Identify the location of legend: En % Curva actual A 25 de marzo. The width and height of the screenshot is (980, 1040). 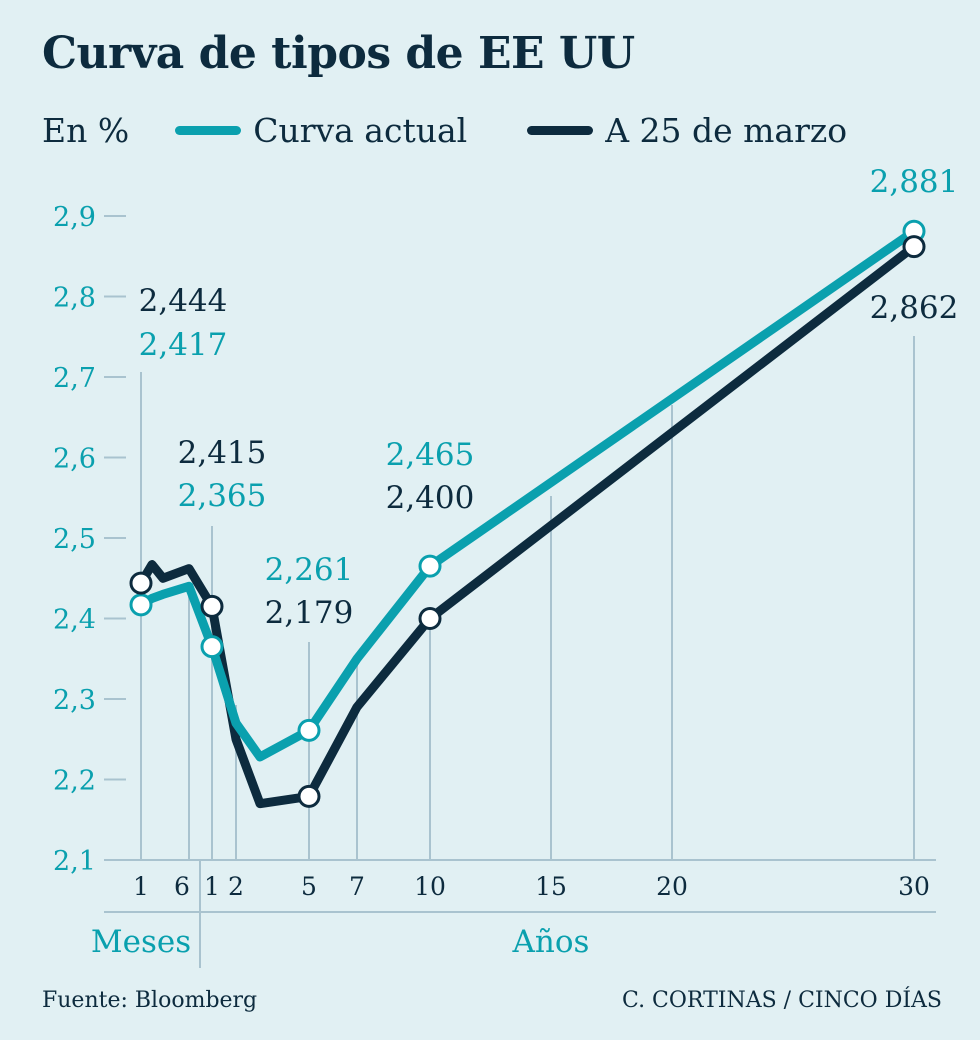
(474, 130).